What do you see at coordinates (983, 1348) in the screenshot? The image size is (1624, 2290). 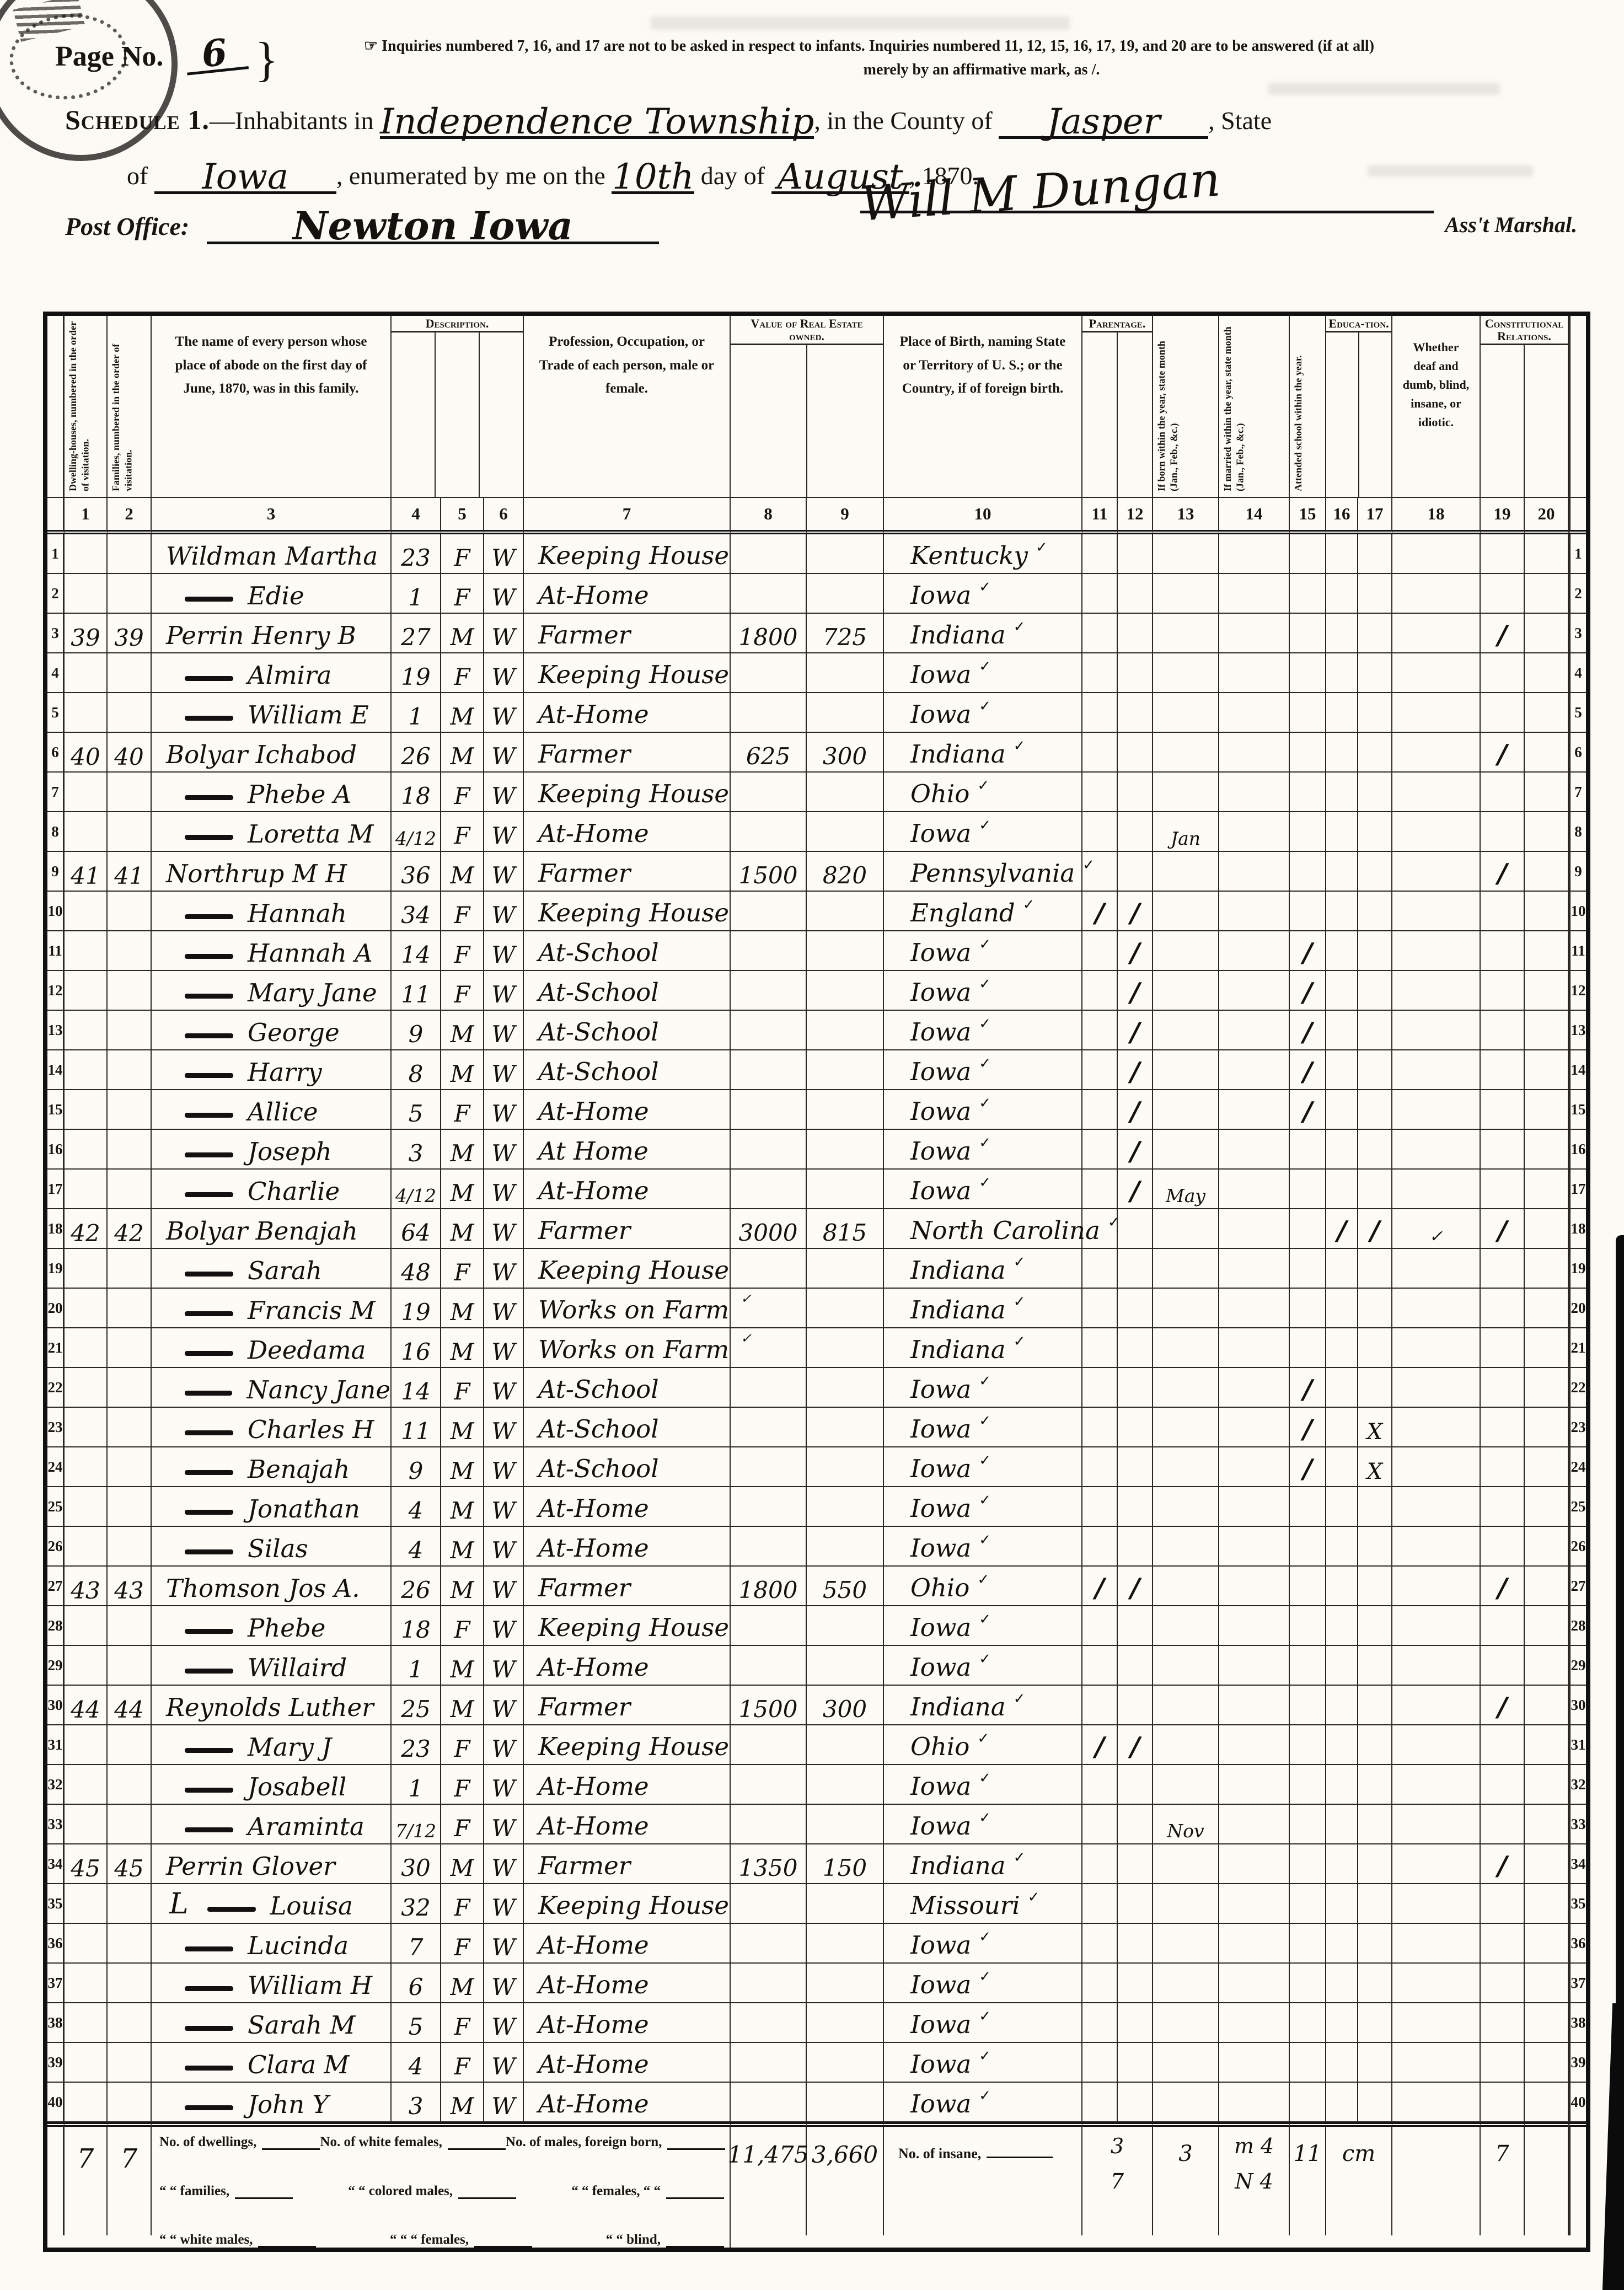 I see `cell-birthplace: Indiana ✓` at bounding box center [983, 1348].